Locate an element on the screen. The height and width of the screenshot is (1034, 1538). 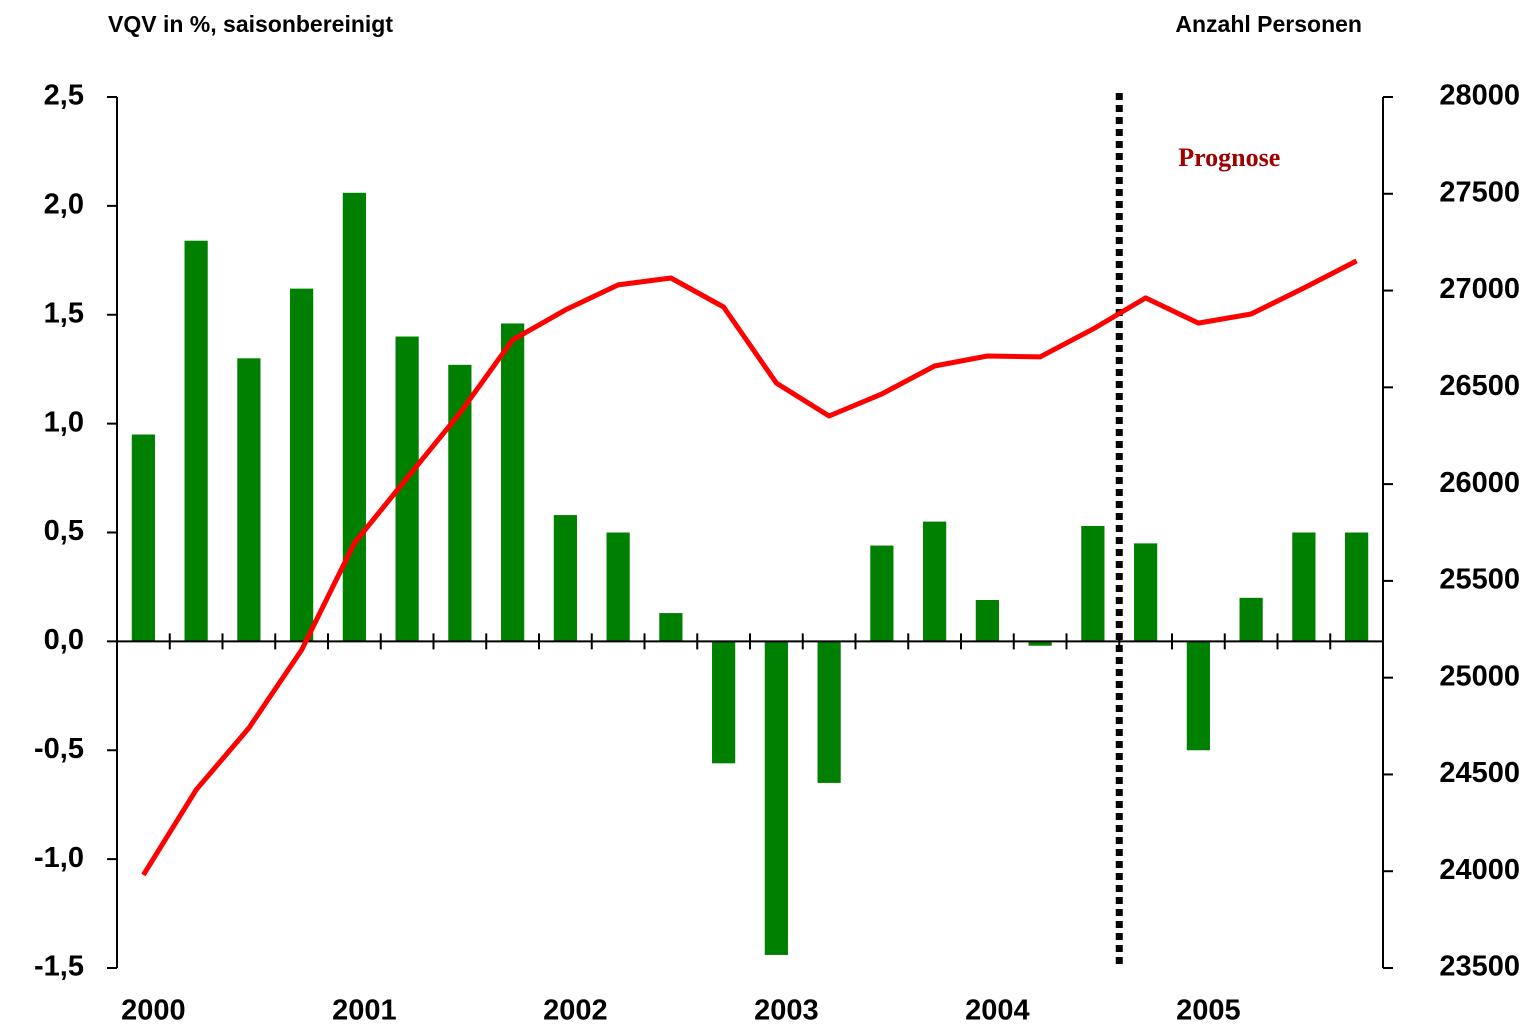
annotation: Prognose is located at coordinates (1229, 157).